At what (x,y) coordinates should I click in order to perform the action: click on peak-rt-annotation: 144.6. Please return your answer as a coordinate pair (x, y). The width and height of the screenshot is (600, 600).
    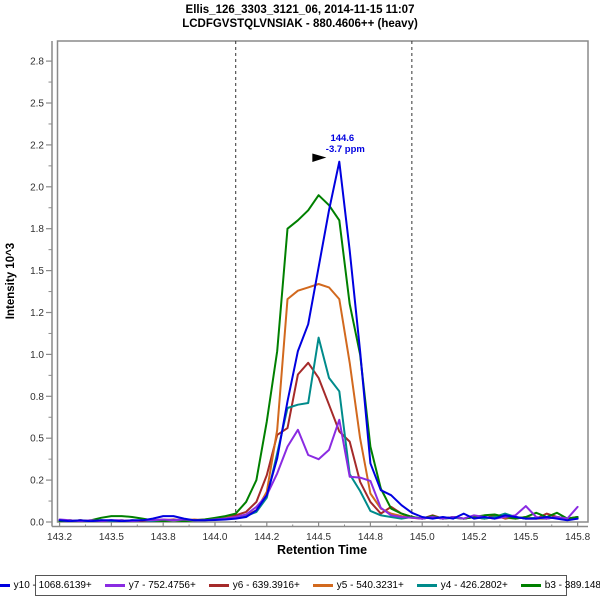
    Looking at the image, I should click on (342, 138).